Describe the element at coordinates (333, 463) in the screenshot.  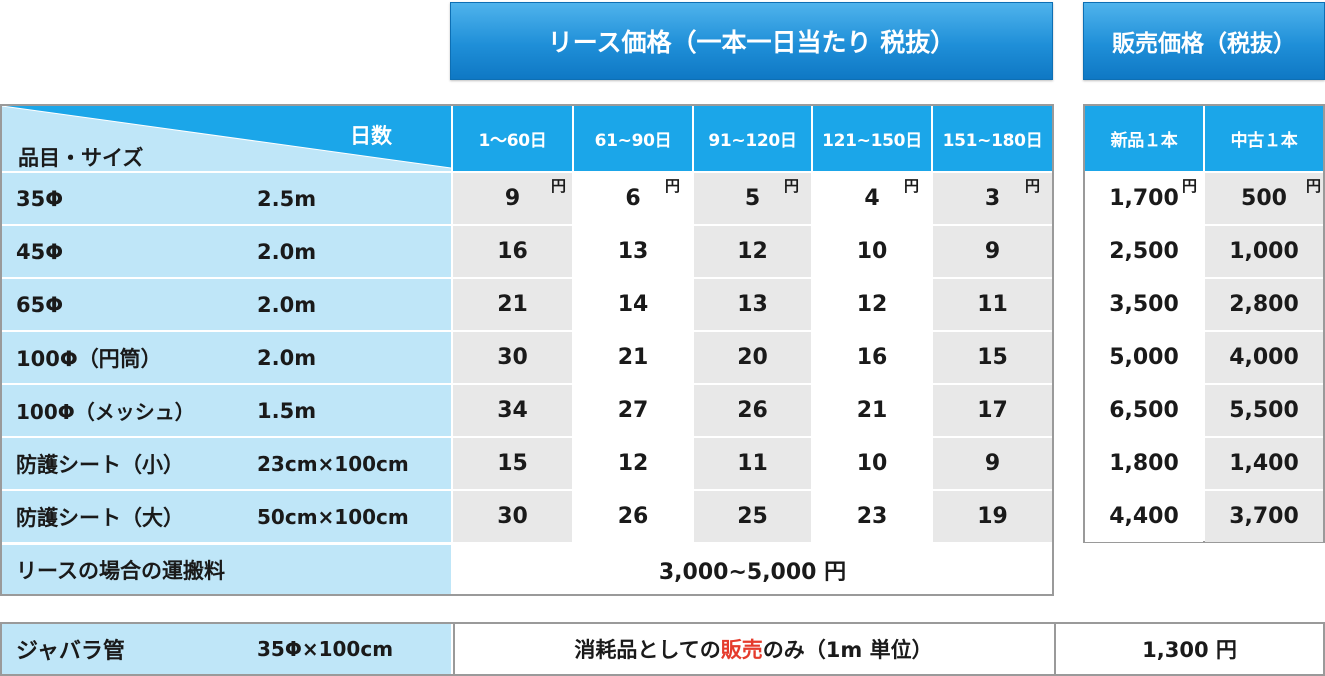
I see `item-size: 23cm×100cm` at that location.